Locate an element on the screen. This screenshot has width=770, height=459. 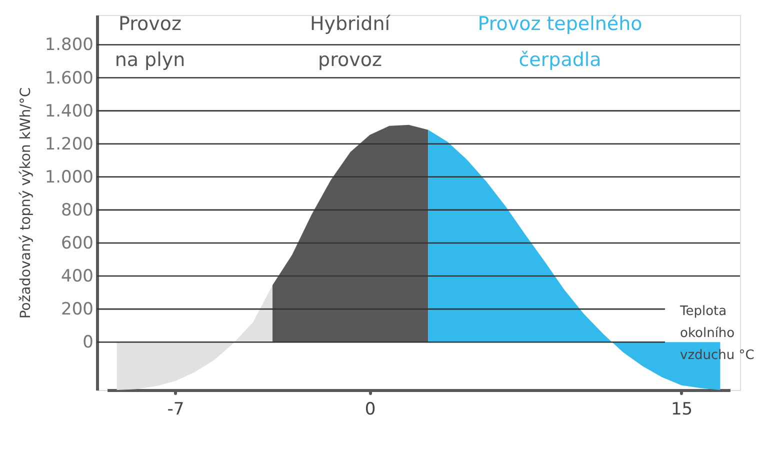
annotation: Hybridní provoz is located at coordinates (350, 42).